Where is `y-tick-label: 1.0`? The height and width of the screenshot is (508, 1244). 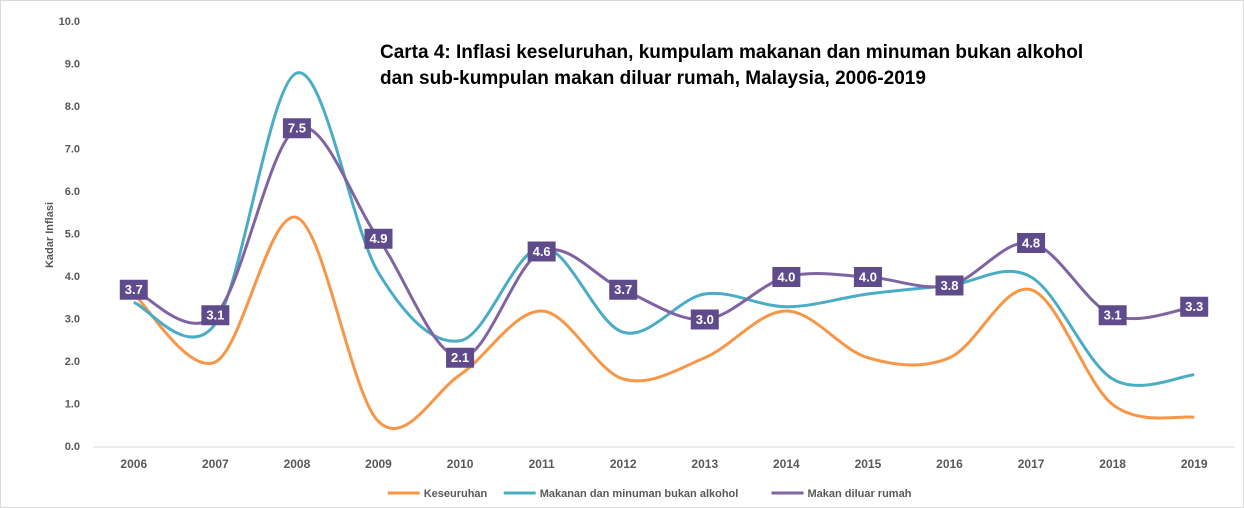 y-tick-label: 1.0 is located at coordinates (72, 404).